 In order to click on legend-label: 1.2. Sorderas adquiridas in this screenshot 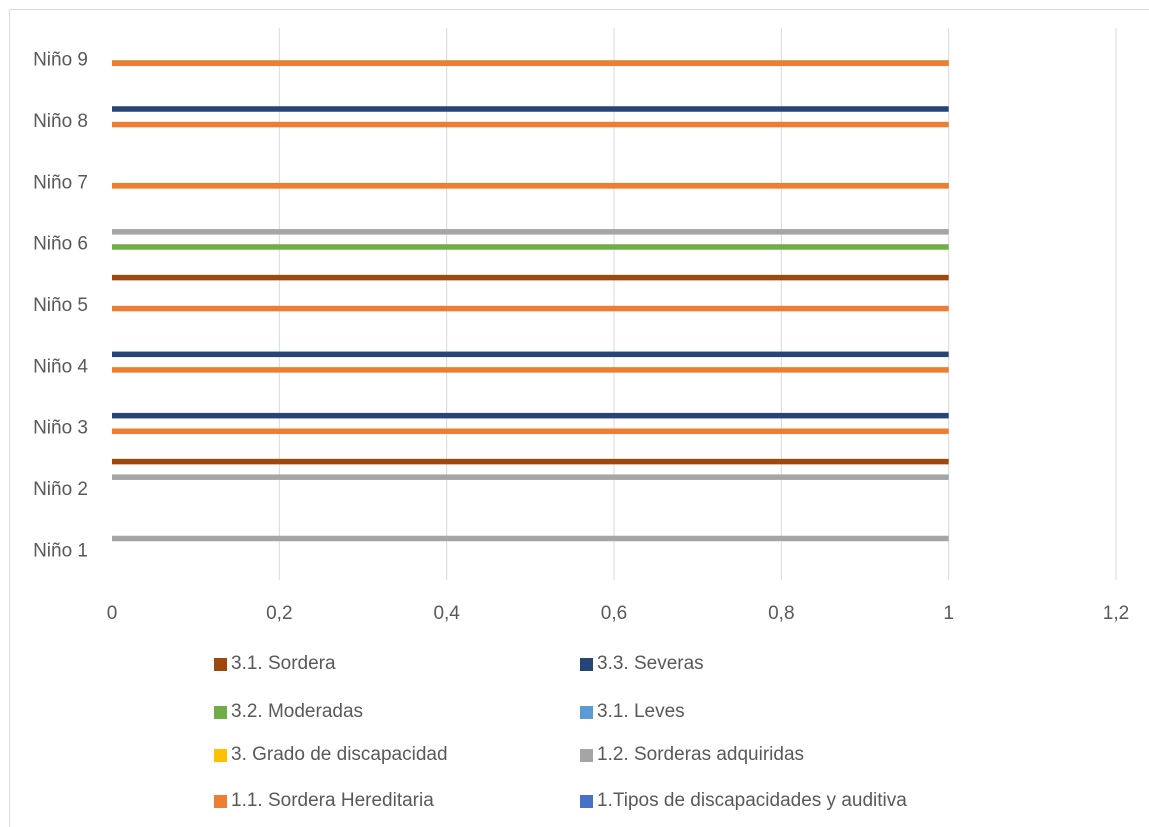, I will do `click(701, 754)`.